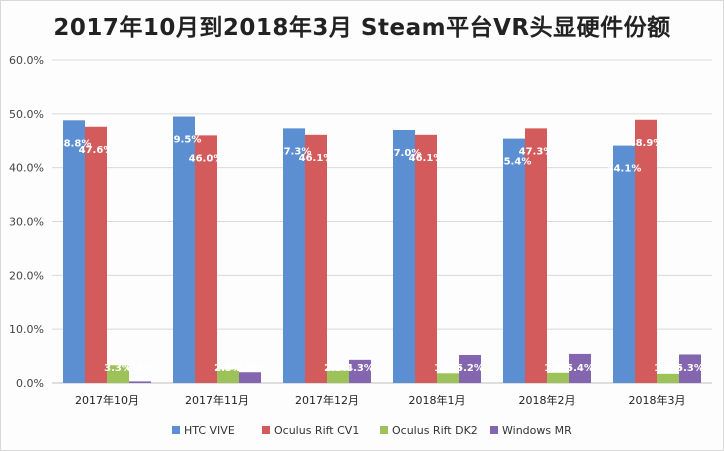 This screenshot has width=724, height=451. What do you see at coordinates (657, 400) in the screenshot?
I see `x-tick-label: 2018年3月` at bounding box center [657, 400].